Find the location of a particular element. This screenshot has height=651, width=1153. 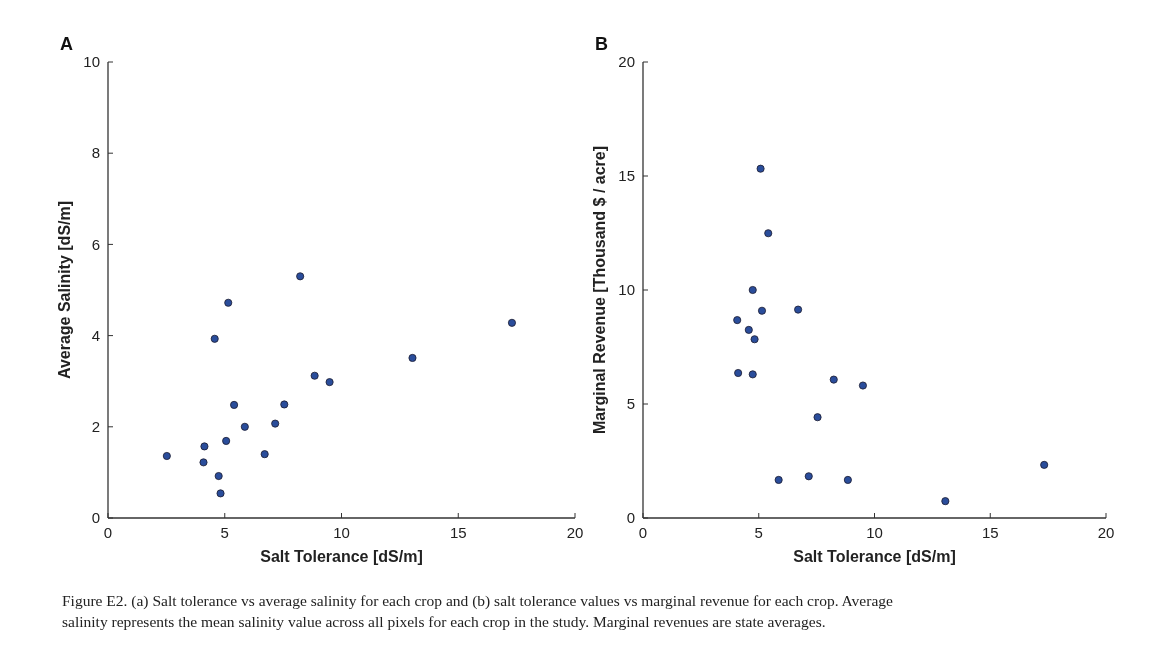

y-tick-label: 2 is located at coordinates (95, 427).